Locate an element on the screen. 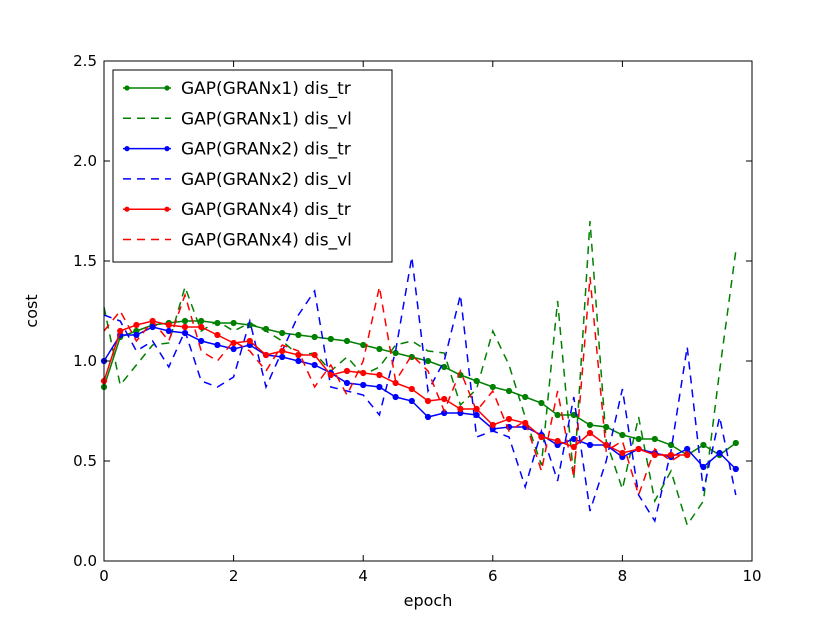  y-tick-label: 1.5 is located at coordinates (85, 261).